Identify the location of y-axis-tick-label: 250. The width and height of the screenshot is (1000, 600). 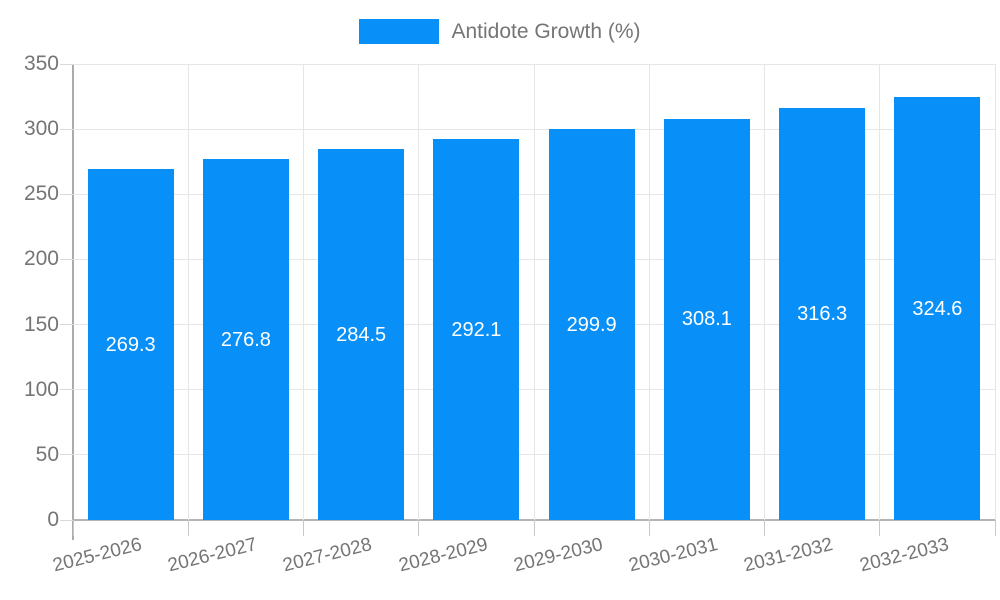
(41, 194).